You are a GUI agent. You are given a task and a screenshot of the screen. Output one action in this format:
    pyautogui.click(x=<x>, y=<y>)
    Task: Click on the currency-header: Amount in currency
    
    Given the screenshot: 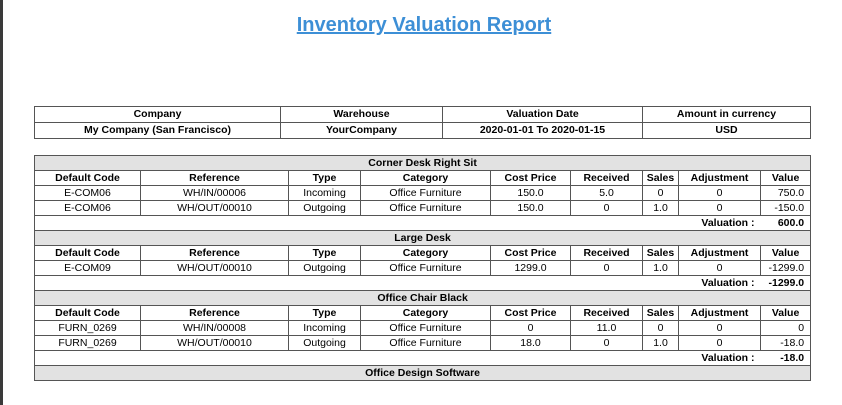 What is the action you would take?
    pyautogui.click(x=726, y=114)
    